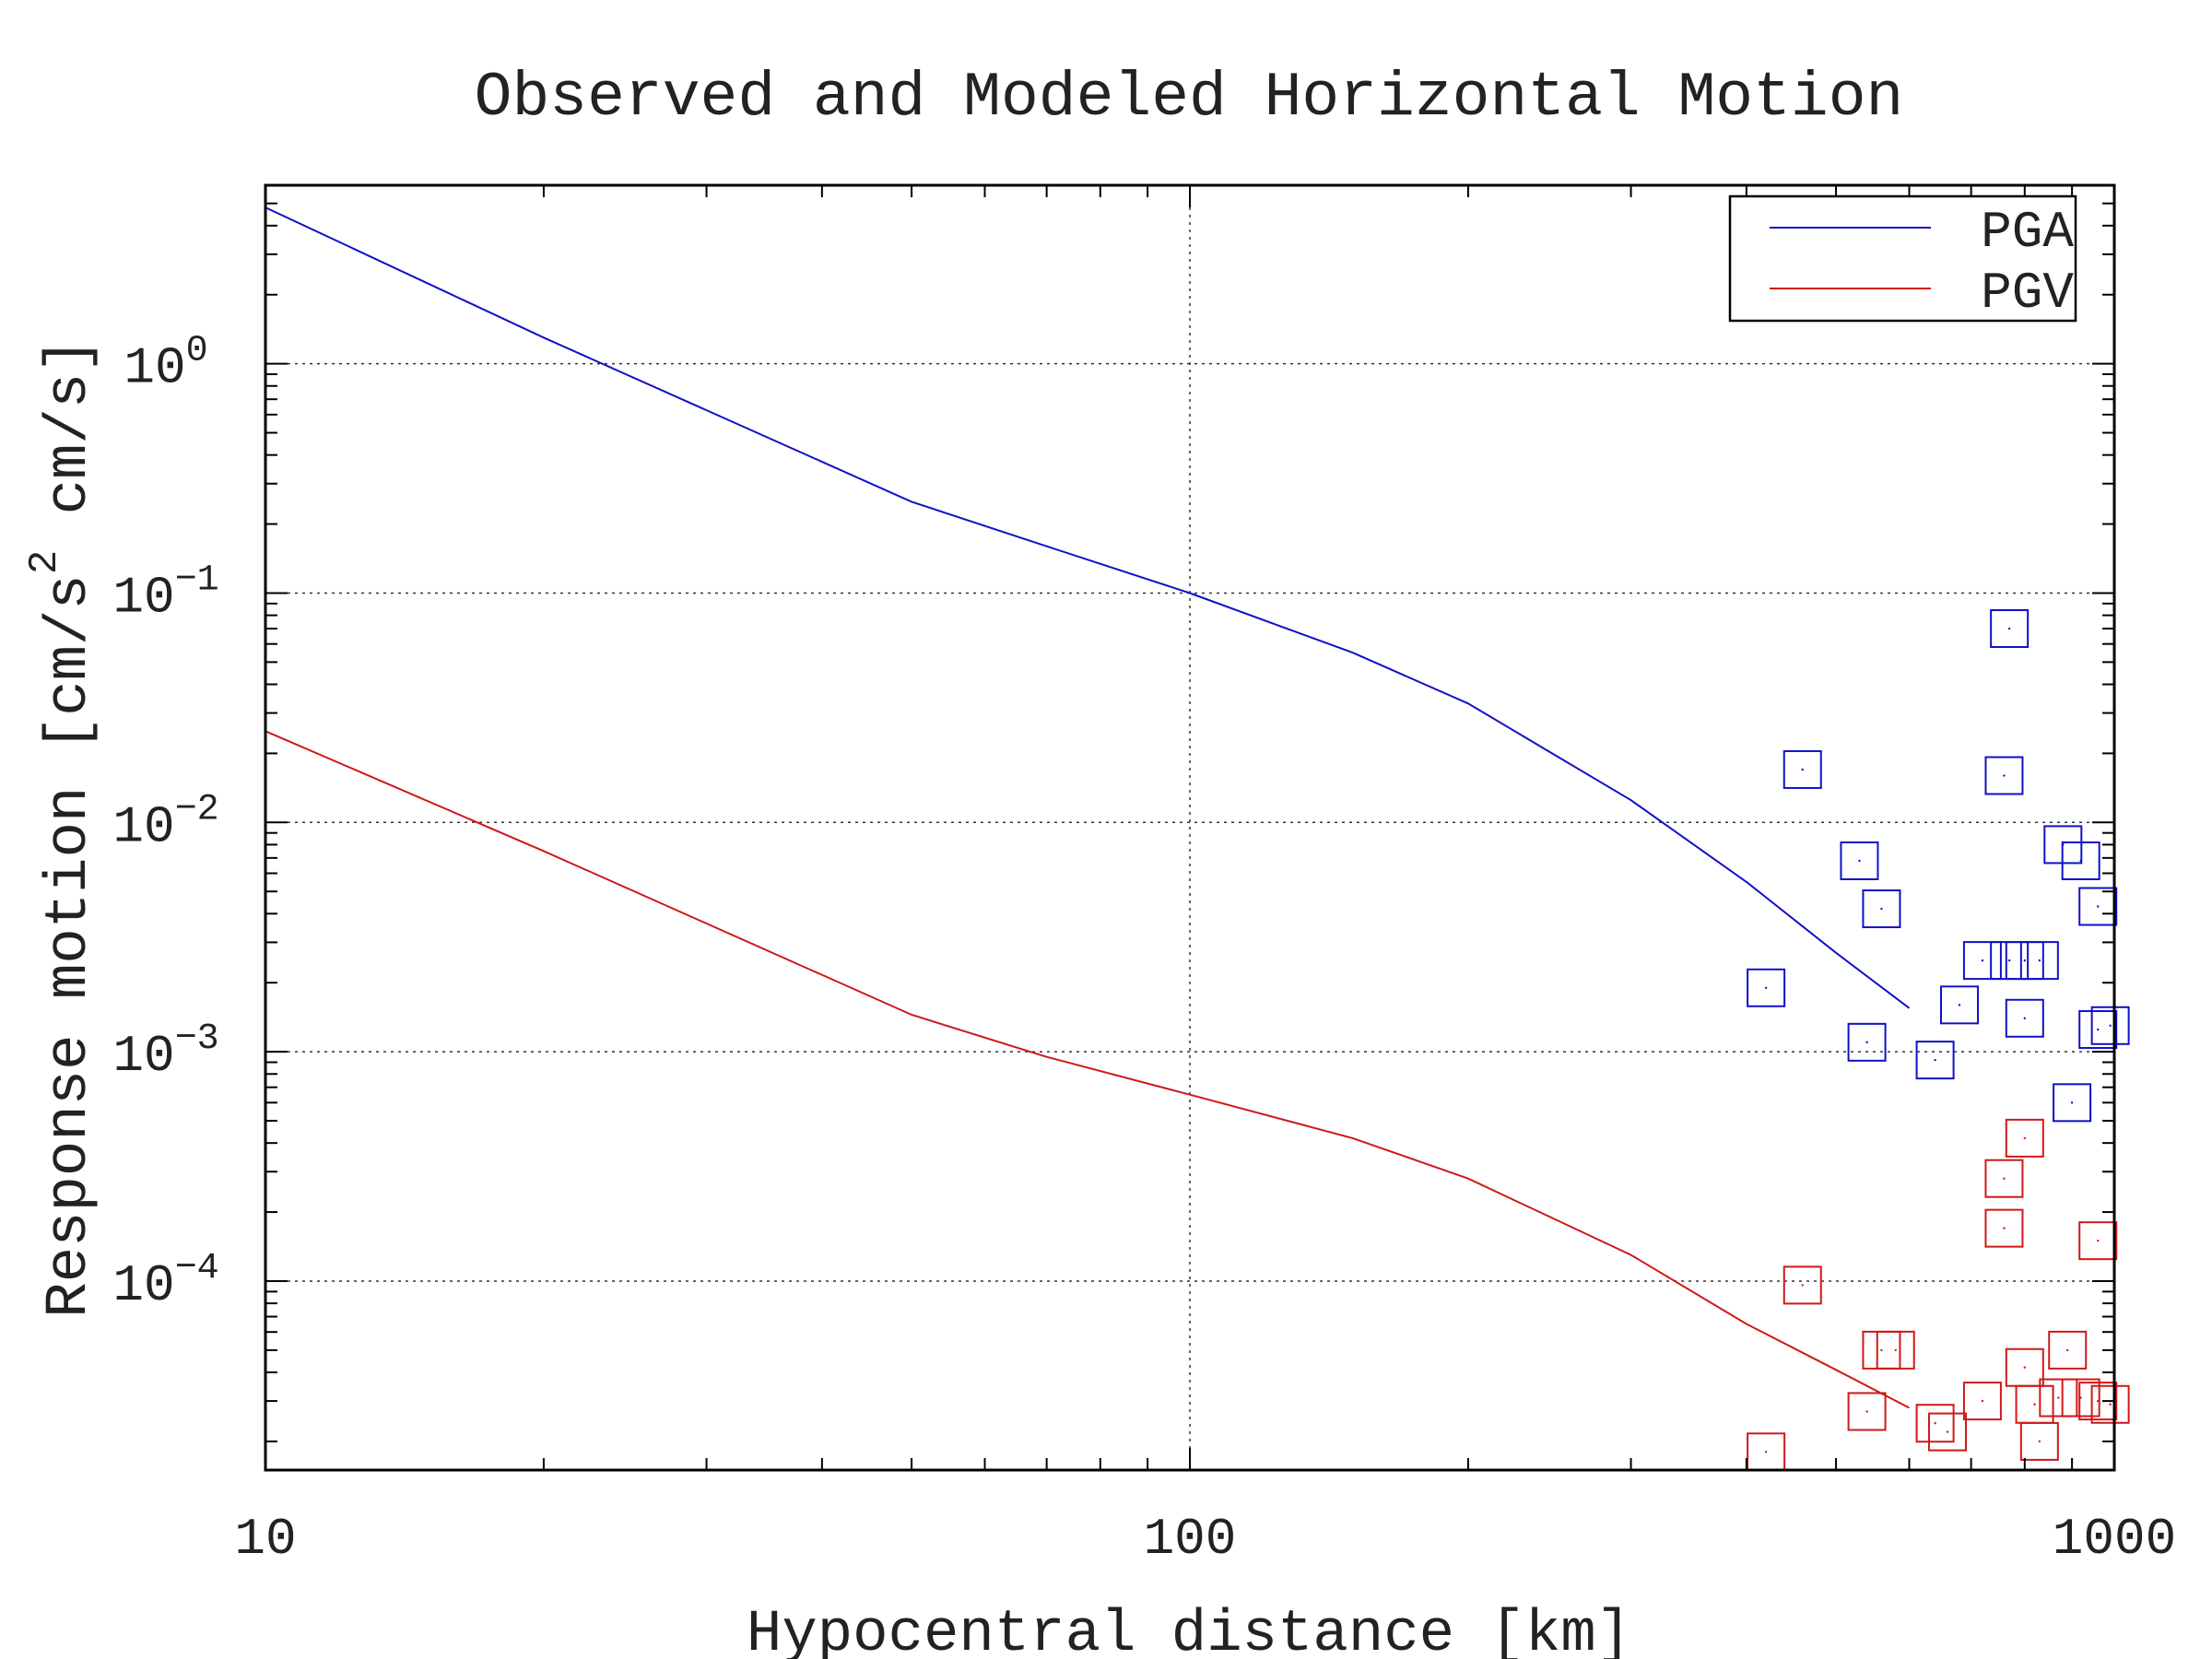 This screenshot has height=1659, width=2212. What do you see at coordinates (2027, 232) in the screenshot?
I see `legend-label-pga: PGA` at bounding box center [2027, 232].